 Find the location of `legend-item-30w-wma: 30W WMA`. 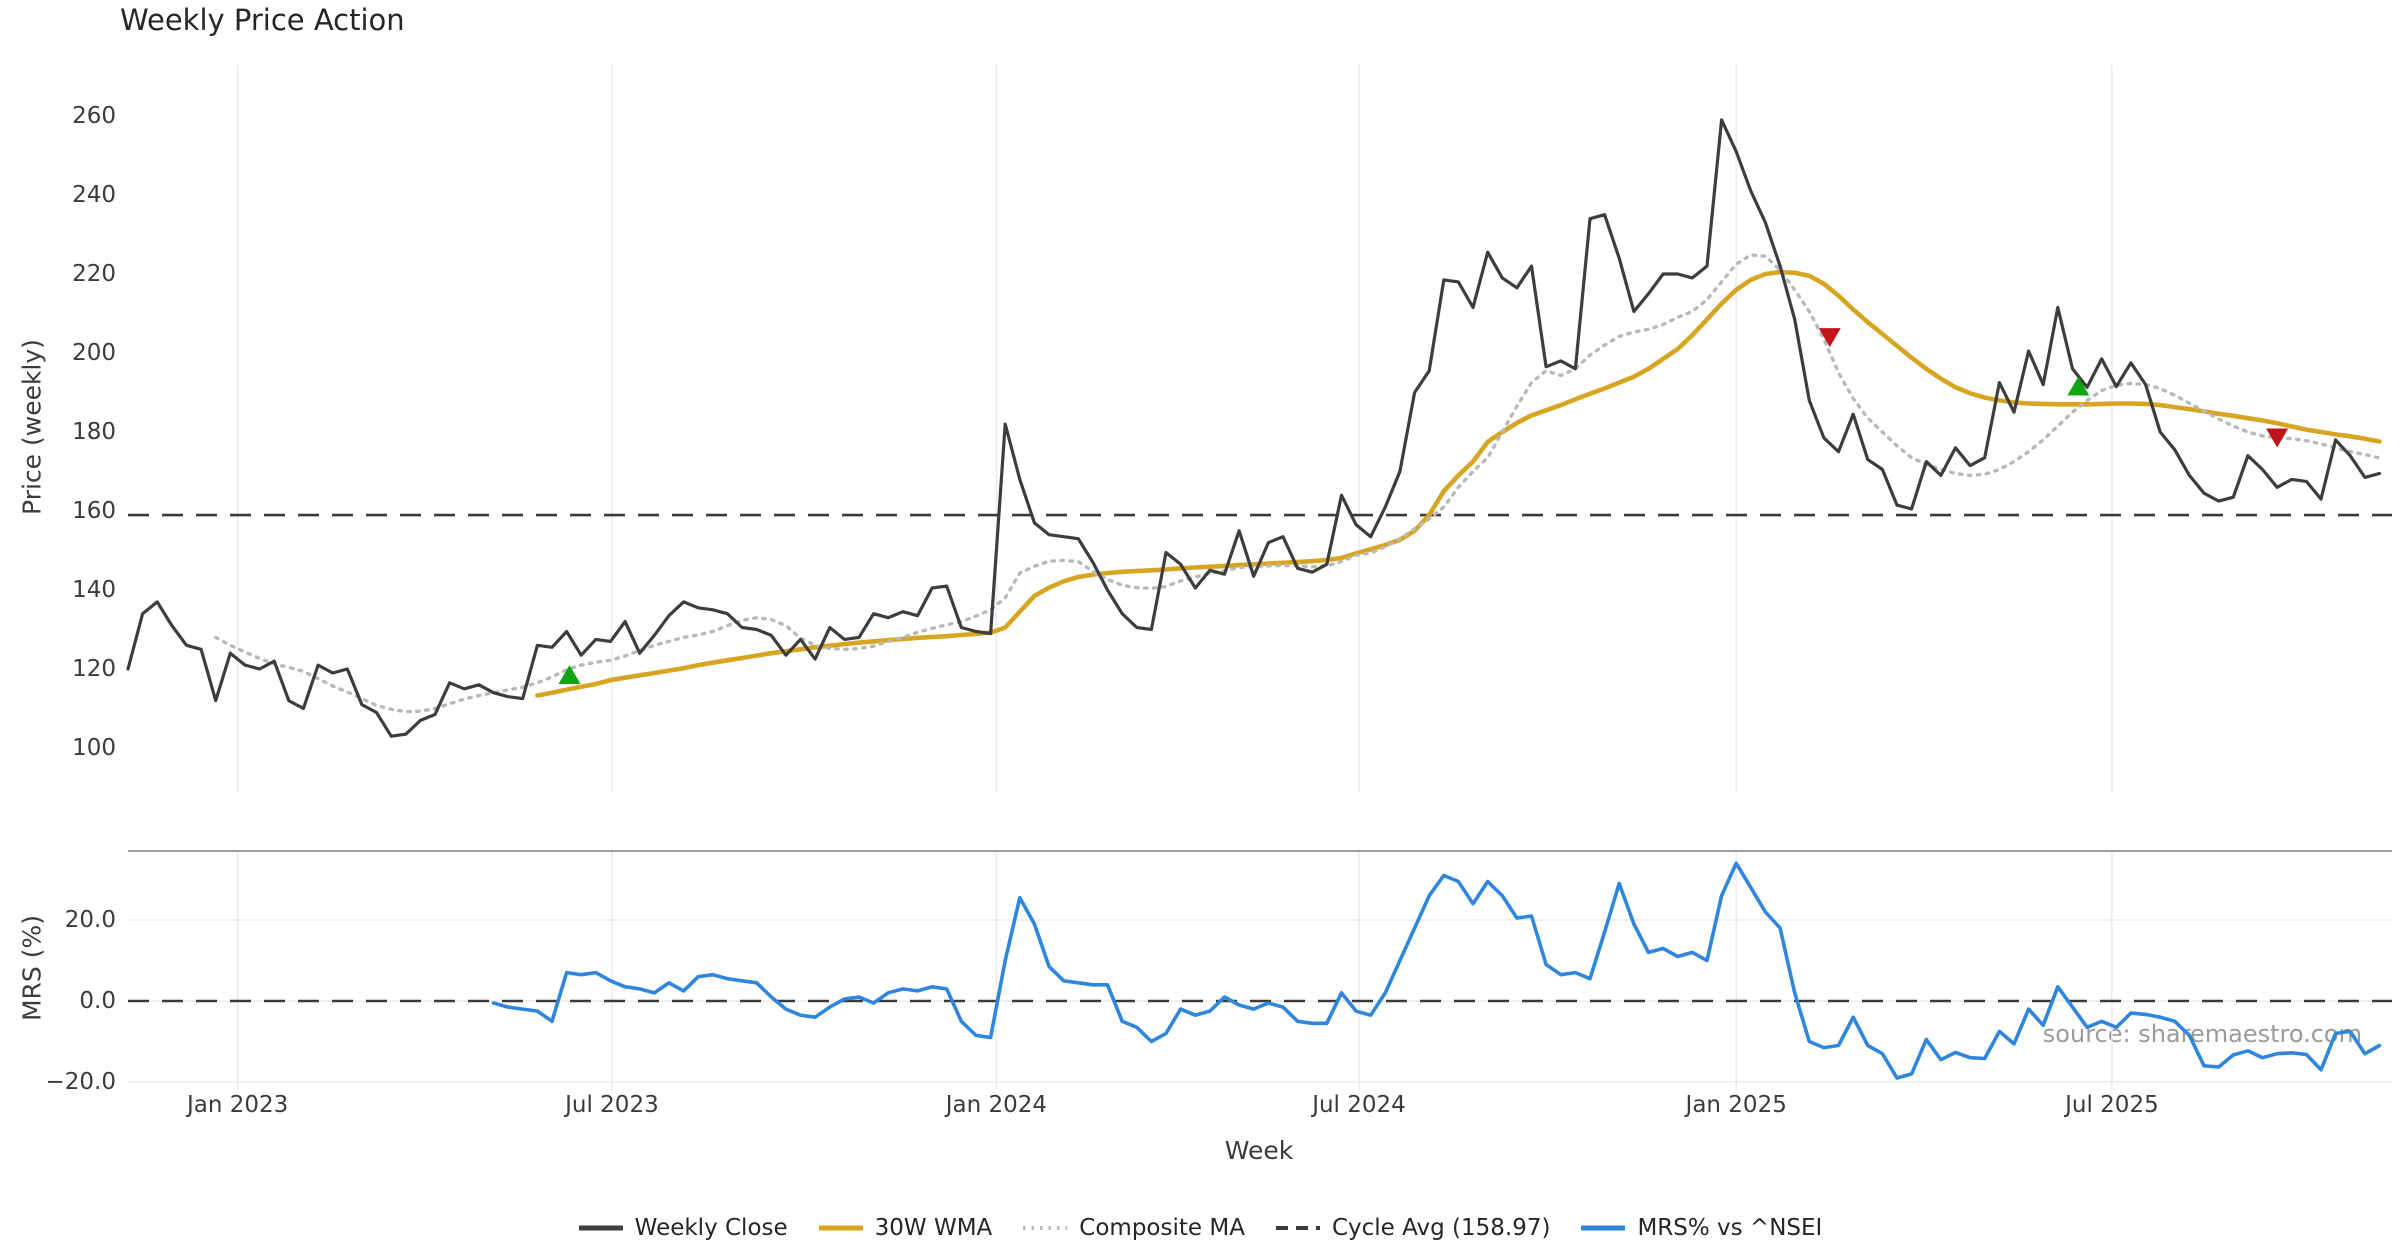

legend-item-30w-wma: 30W WMA is located at coordinates (905, 1228).